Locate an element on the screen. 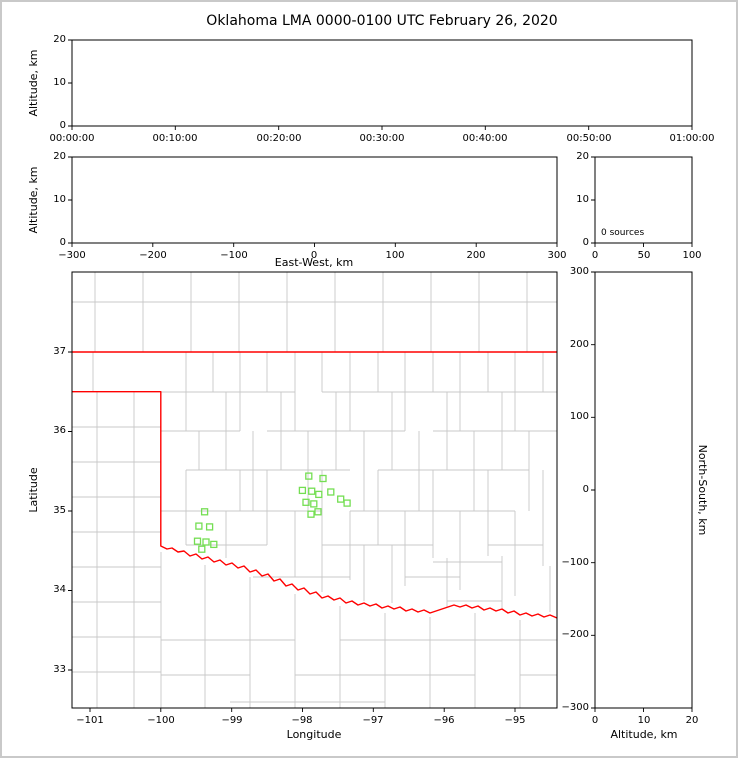 This screenshot has width=738, height=758. time-altitude-panel is located at coordinates (382, 83).